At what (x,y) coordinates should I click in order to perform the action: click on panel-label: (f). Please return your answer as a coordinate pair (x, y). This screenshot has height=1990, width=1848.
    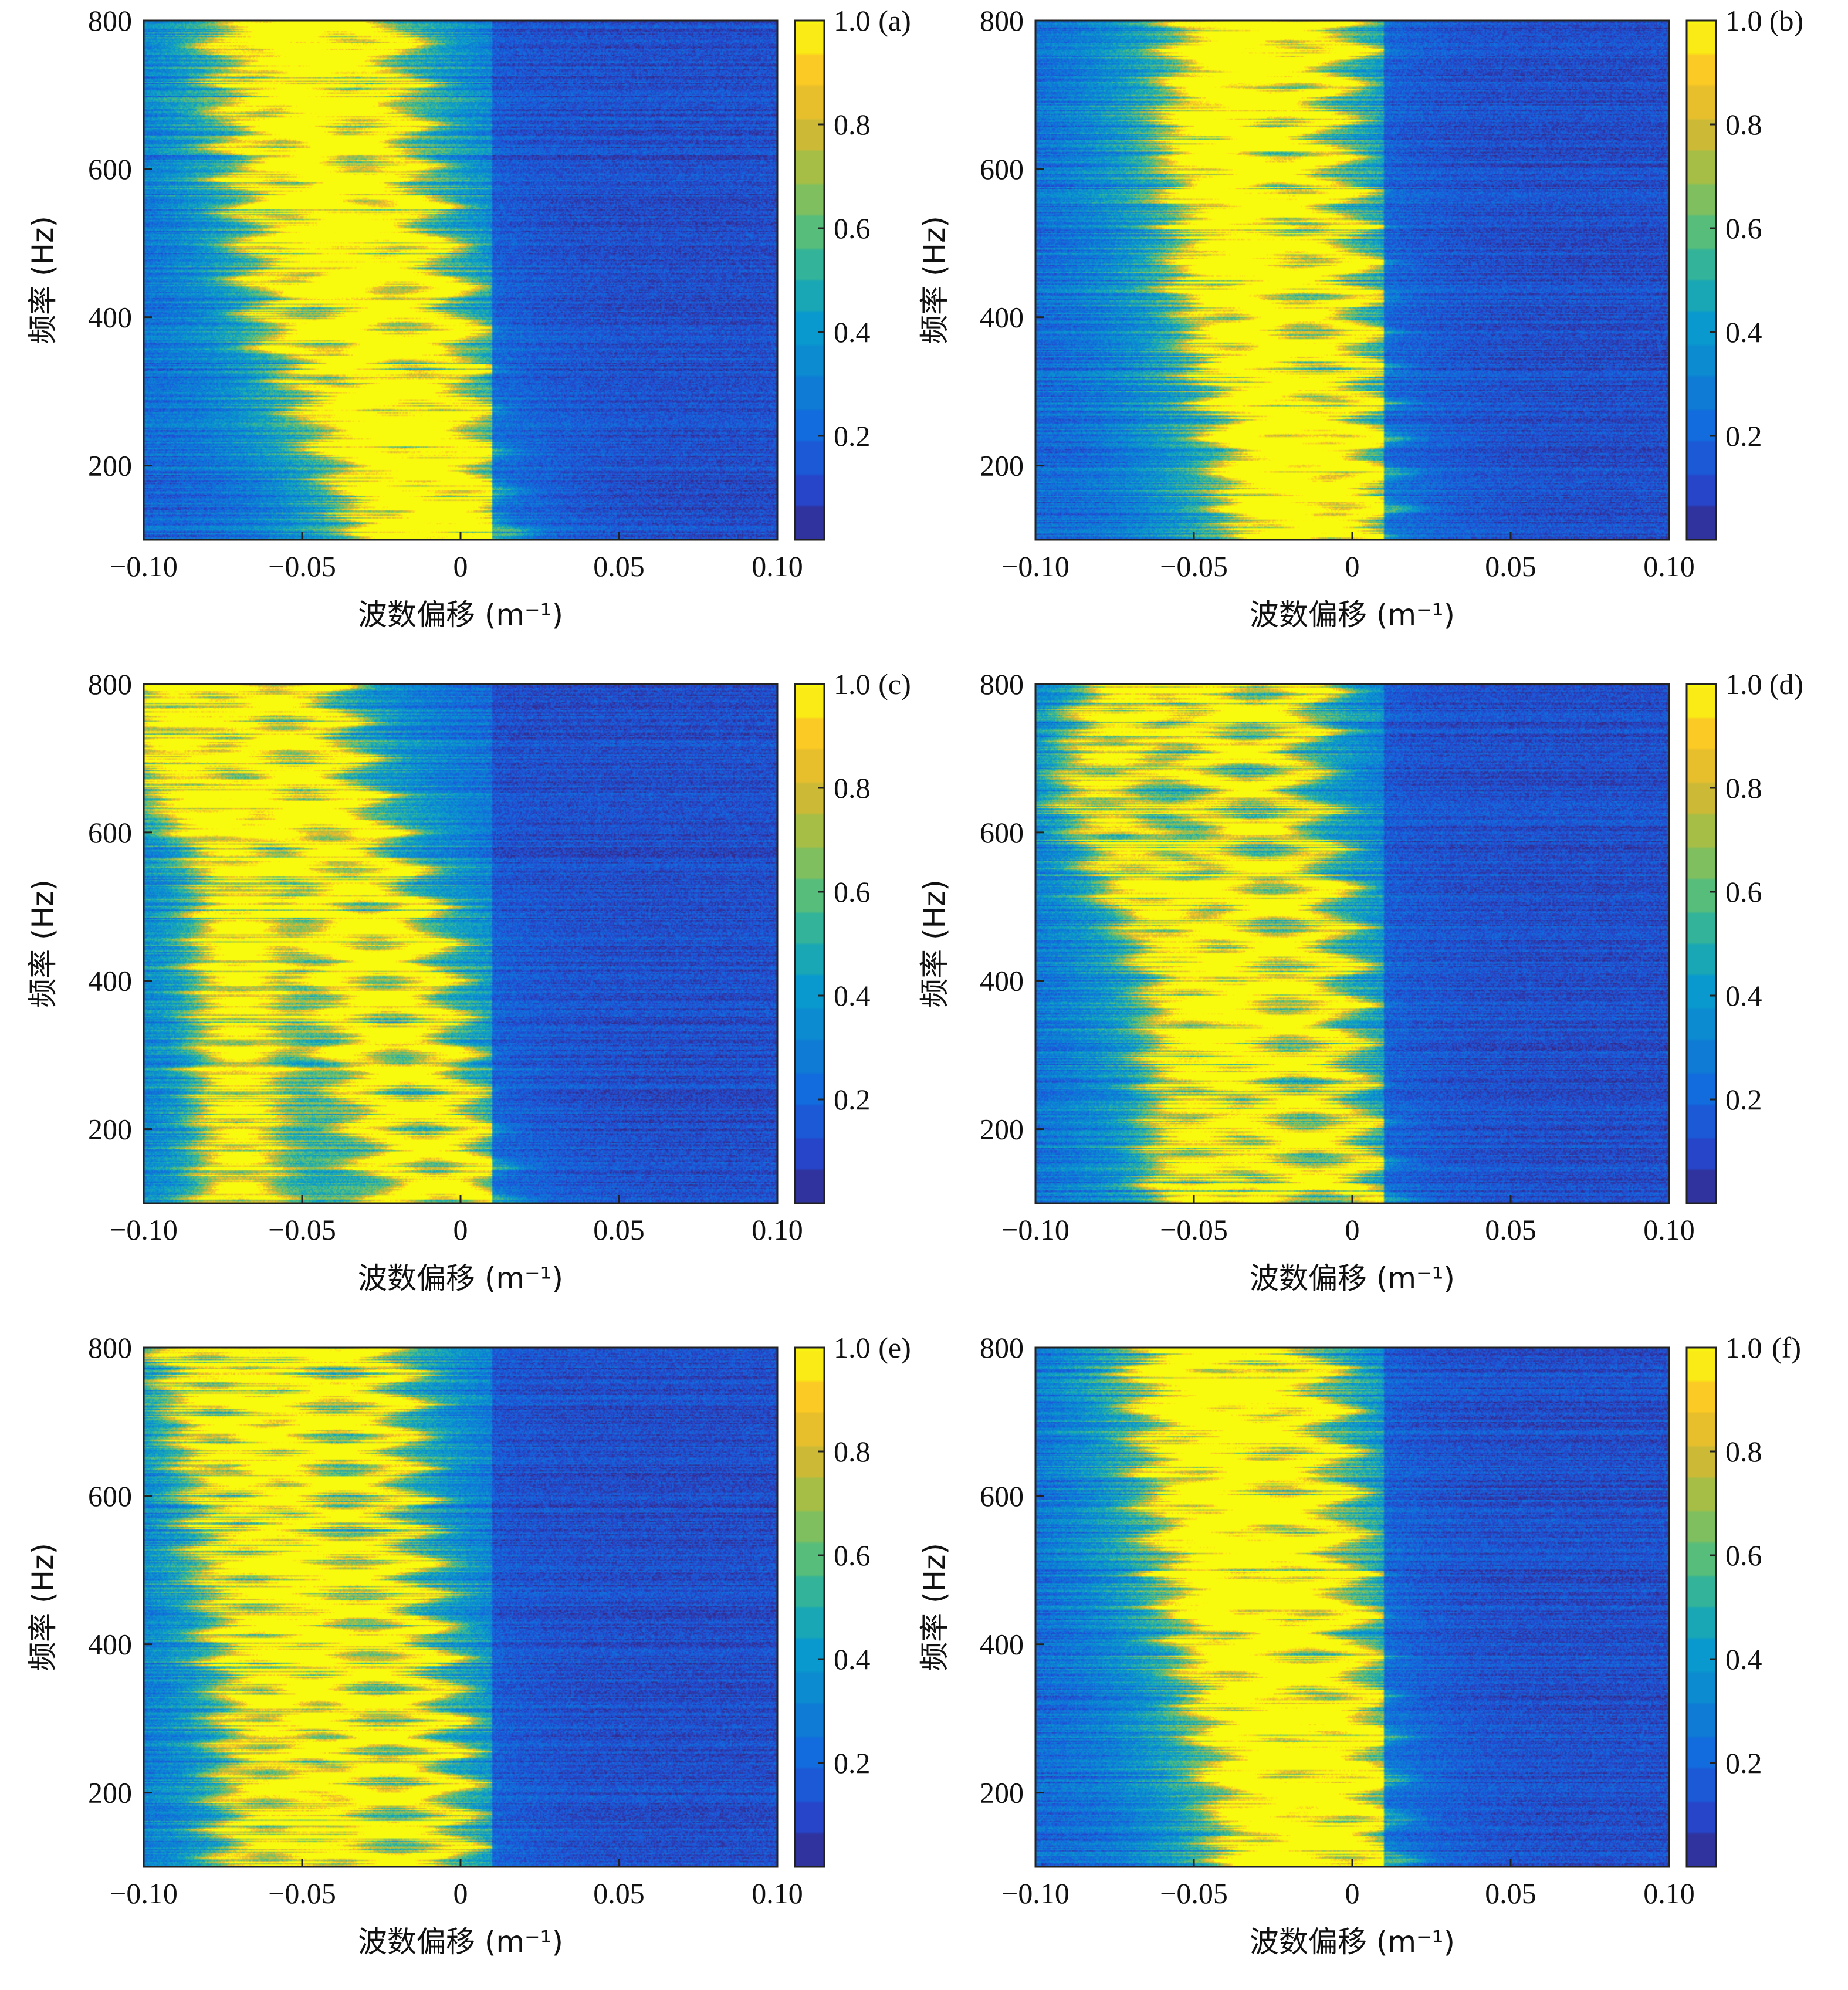
    Looking at the image, I should click on (1786, 1347).